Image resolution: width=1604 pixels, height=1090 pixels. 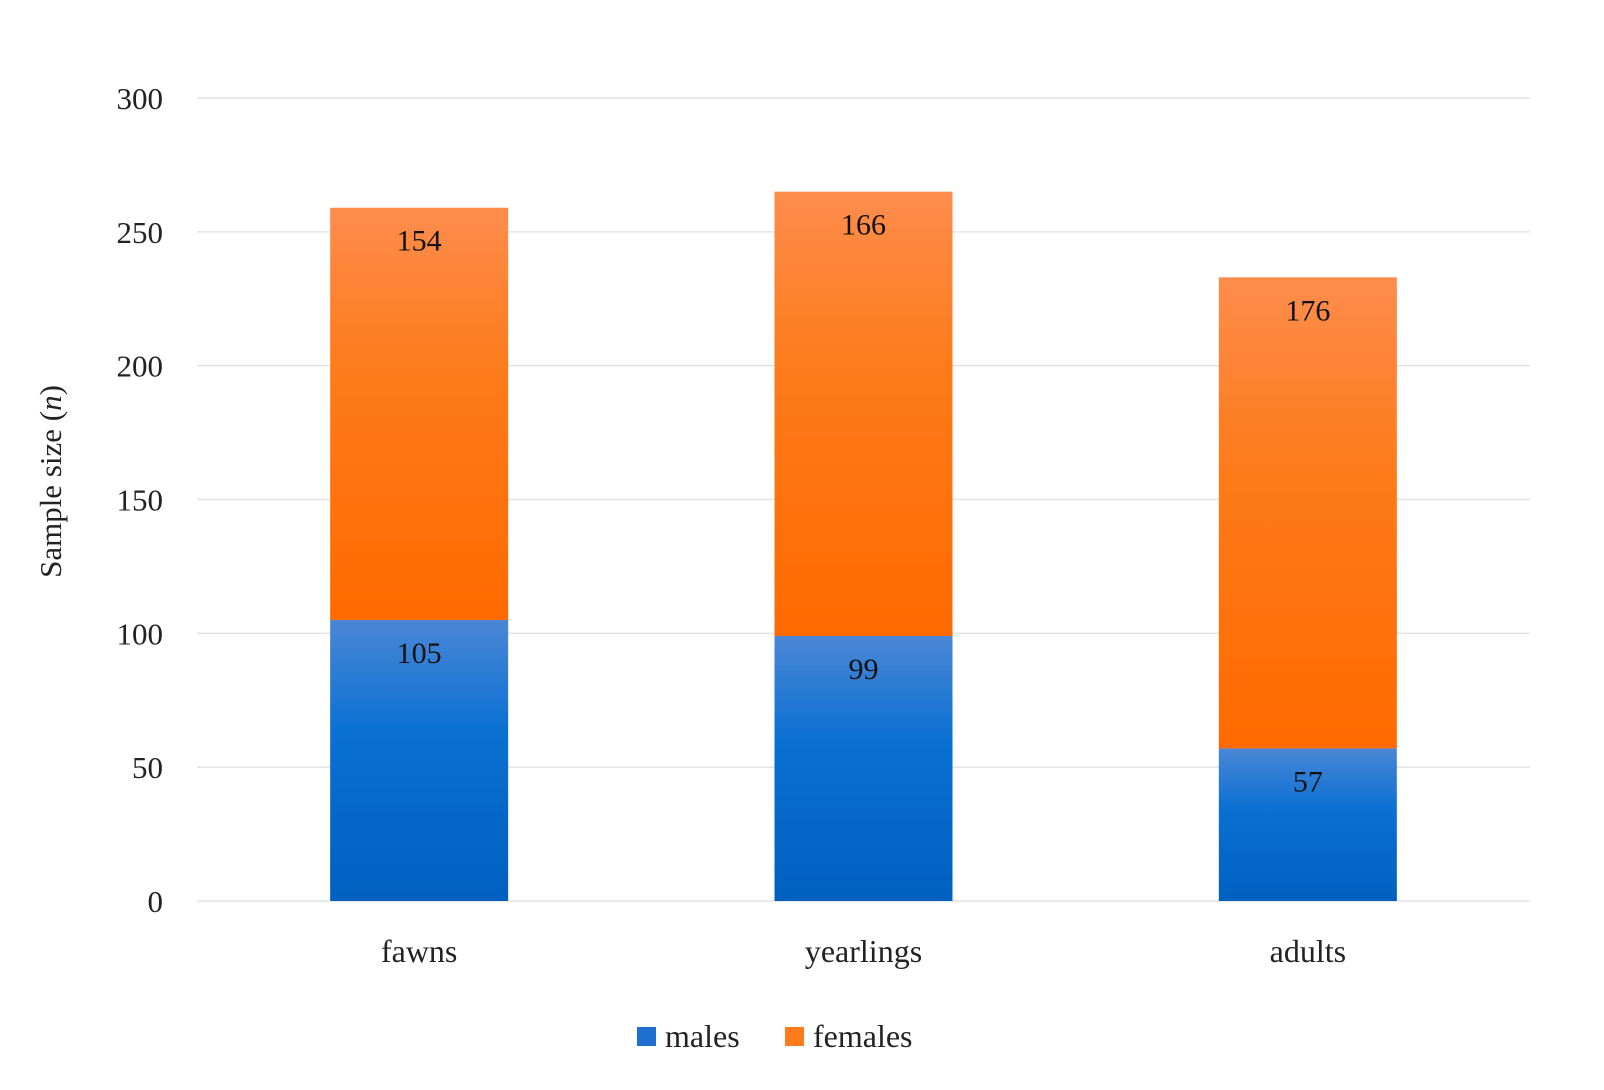 I want to click on x-axis-categories: fawns yearlings adults, so click(x=863, y=951).